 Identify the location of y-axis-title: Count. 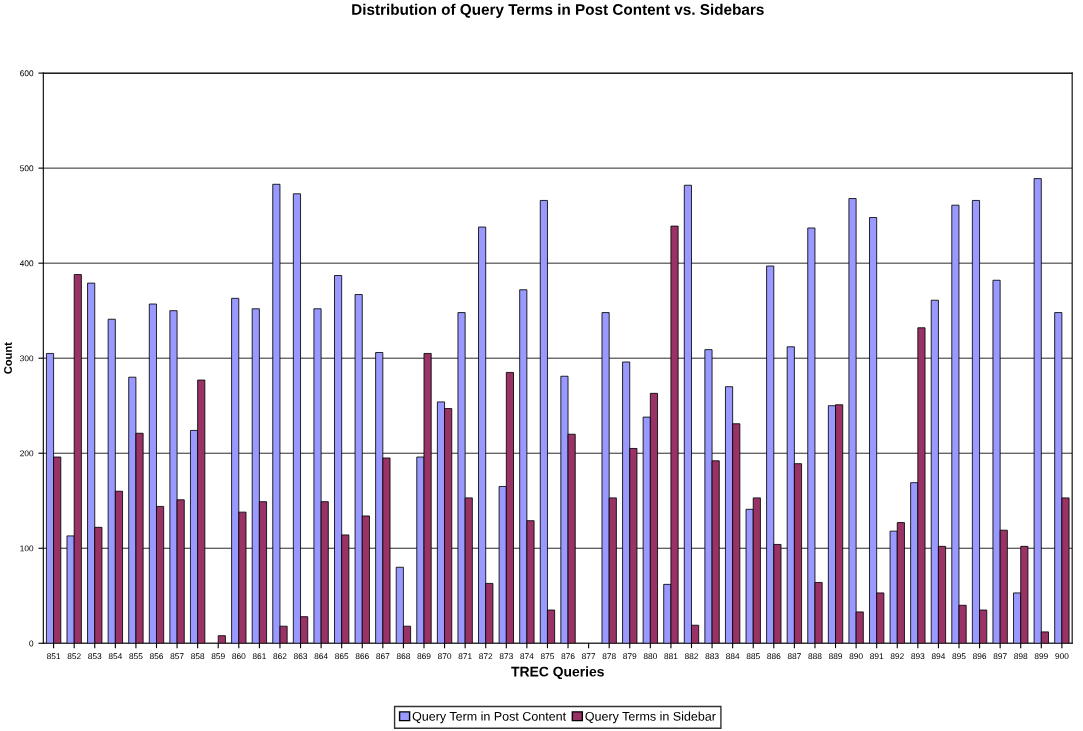
(8, 358).